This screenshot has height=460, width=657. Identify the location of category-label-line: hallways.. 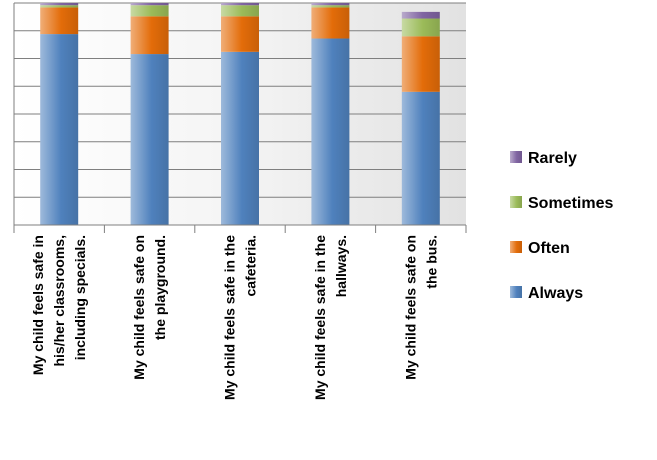
(341, 266).